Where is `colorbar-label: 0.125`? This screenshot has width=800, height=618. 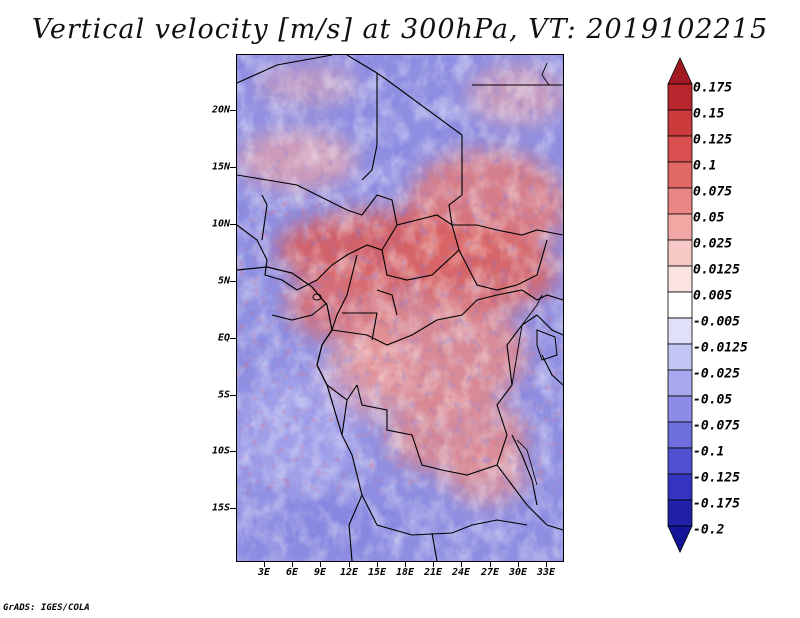 colorbar-label: 0.125 is located at coordinates (713, 140).